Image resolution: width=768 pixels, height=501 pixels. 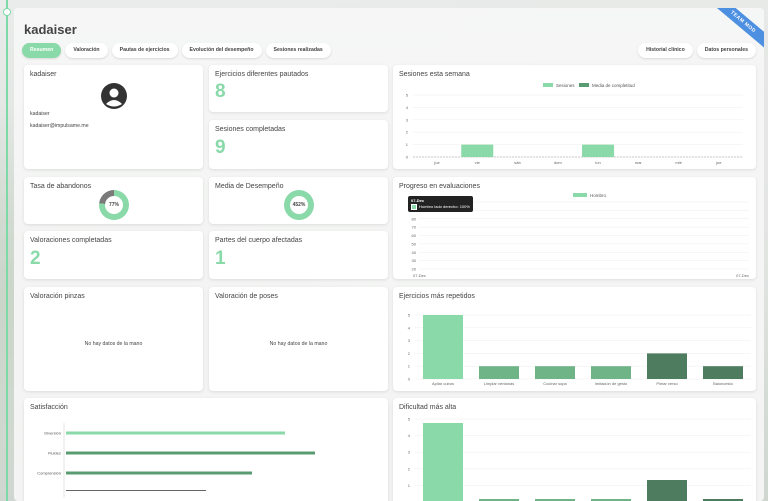 I want to click on x-tick-label: lun, so click(x=597, y=162).